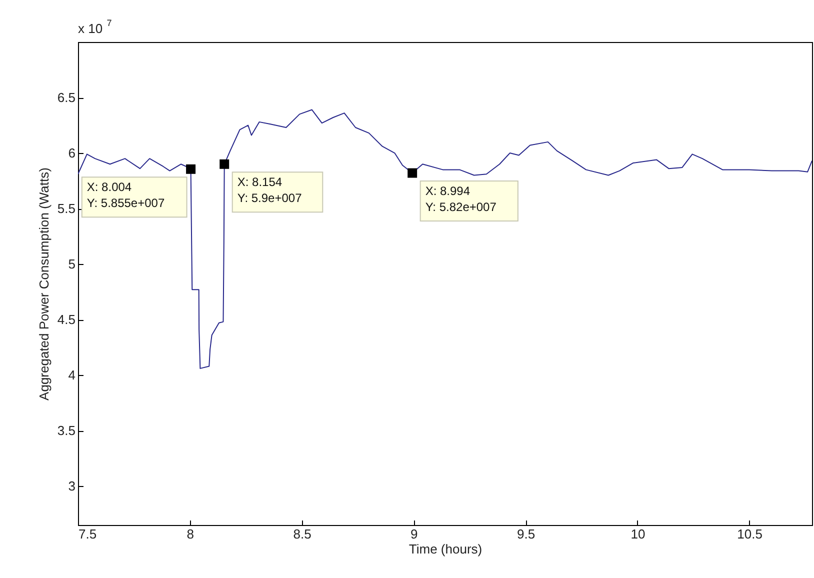  I want to click on y-axis-title: Aggregated Power Consumption (Watts), so click(44, 284).